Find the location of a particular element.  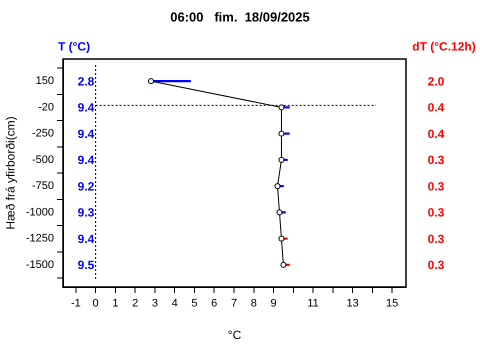

x-tick-label: 1 is located at coordinates (115, 304).